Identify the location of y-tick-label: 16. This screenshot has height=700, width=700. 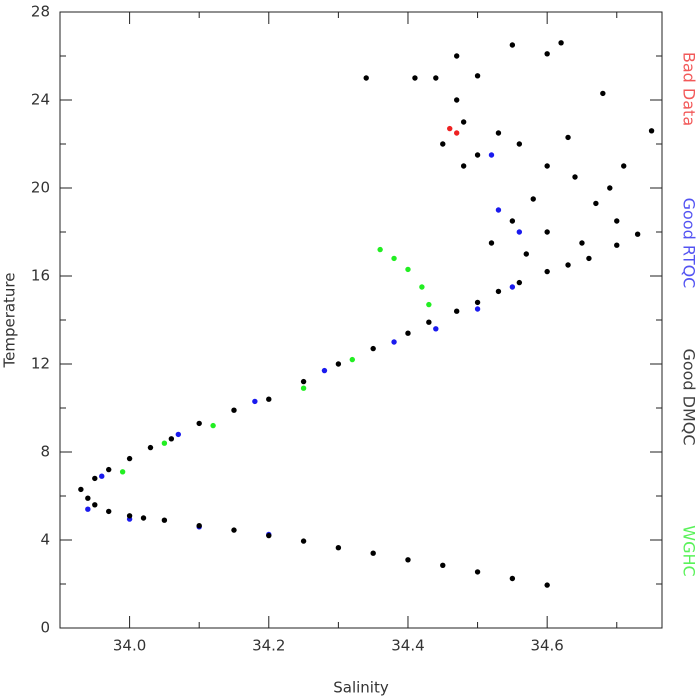
(40, 276).